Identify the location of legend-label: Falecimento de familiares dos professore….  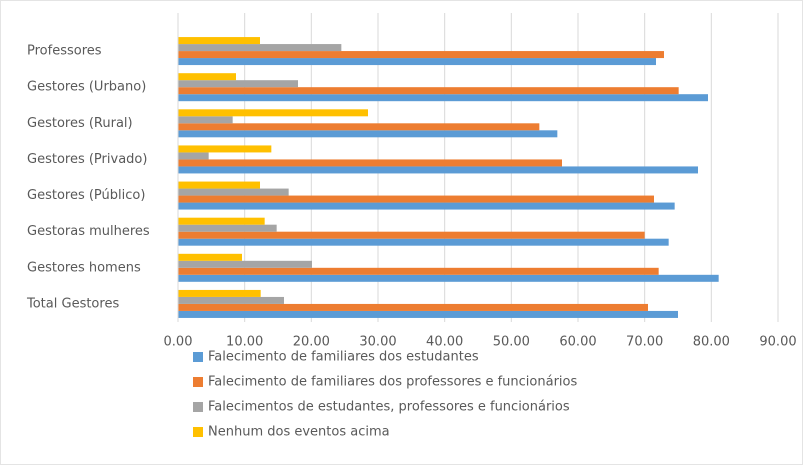
(392, 382).